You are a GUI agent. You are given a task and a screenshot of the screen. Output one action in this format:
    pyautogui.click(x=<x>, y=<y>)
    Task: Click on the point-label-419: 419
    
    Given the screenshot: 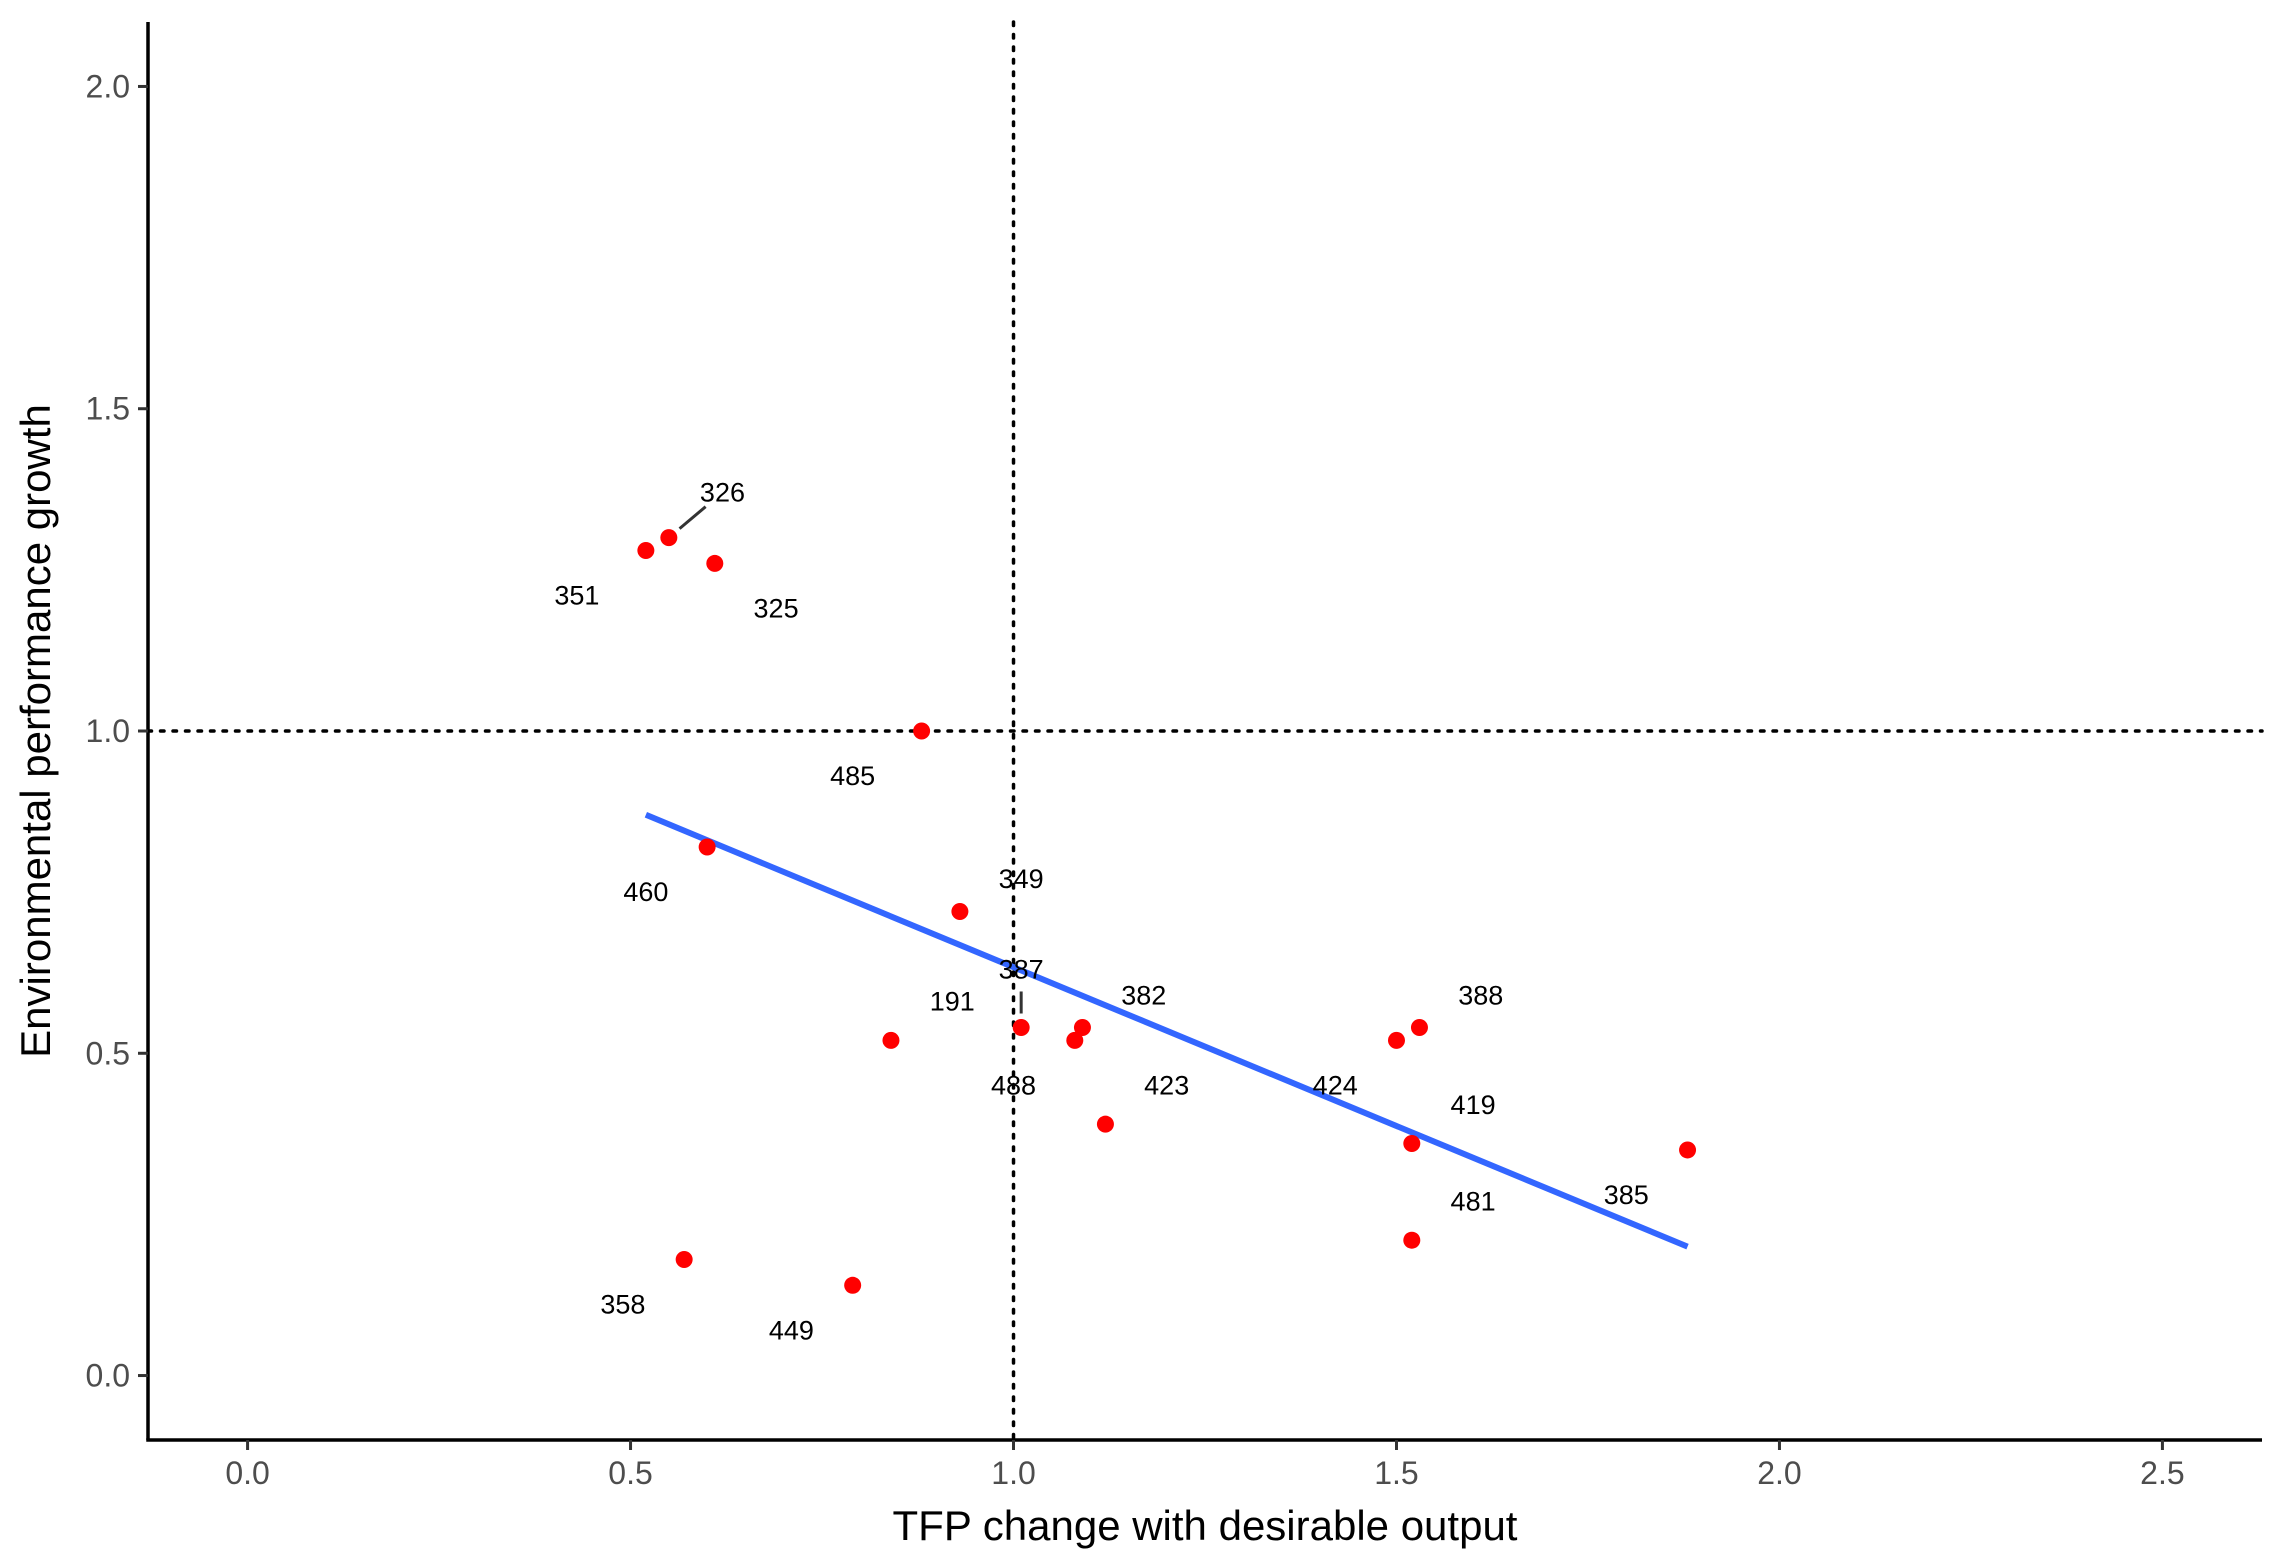 What is the action you would take?
    pyautogui.click(x=1473, y=1105)
    